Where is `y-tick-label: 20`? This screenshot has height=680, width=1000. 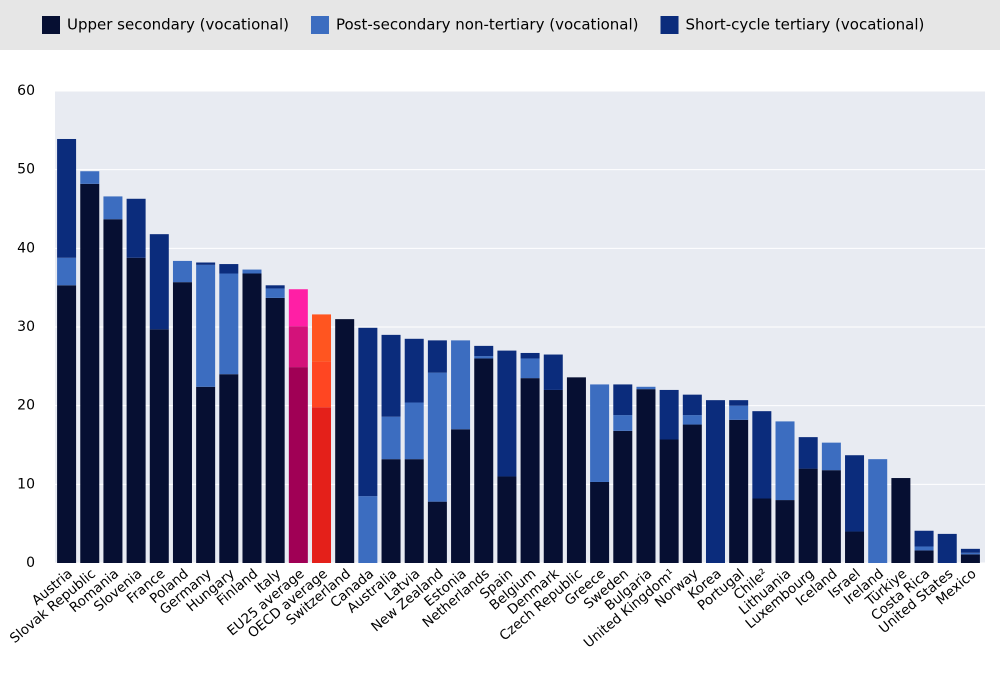
y-tick-label: 20 is located at coordinates (26, 406).